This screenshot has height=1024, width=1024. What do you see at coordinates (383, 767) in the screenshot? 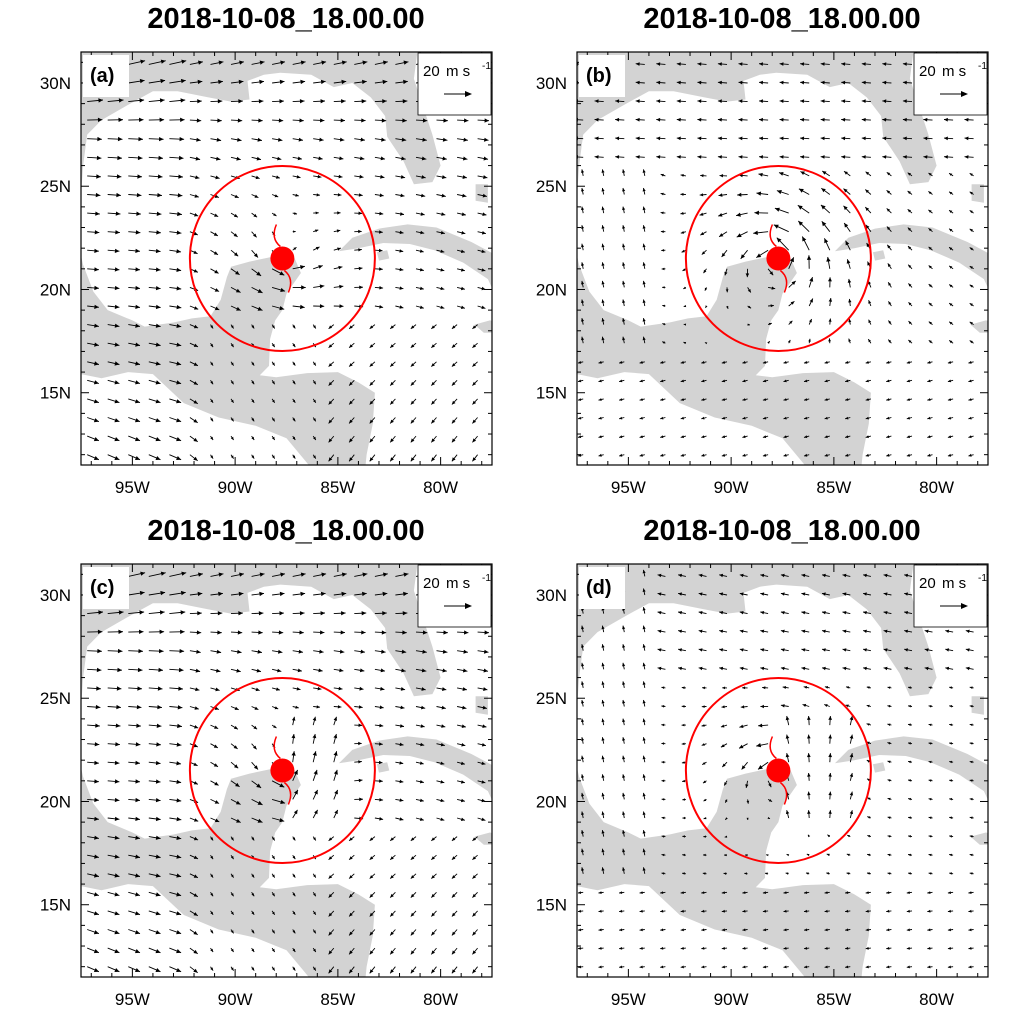
I see `land-isla-de-la-juventud` at bounding box center [383, 767].